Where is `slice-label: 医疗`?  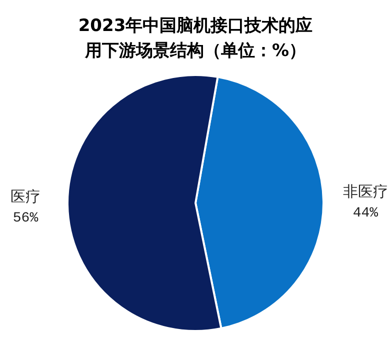 slice-label: 医疗 is located at coordinates (25, 196).